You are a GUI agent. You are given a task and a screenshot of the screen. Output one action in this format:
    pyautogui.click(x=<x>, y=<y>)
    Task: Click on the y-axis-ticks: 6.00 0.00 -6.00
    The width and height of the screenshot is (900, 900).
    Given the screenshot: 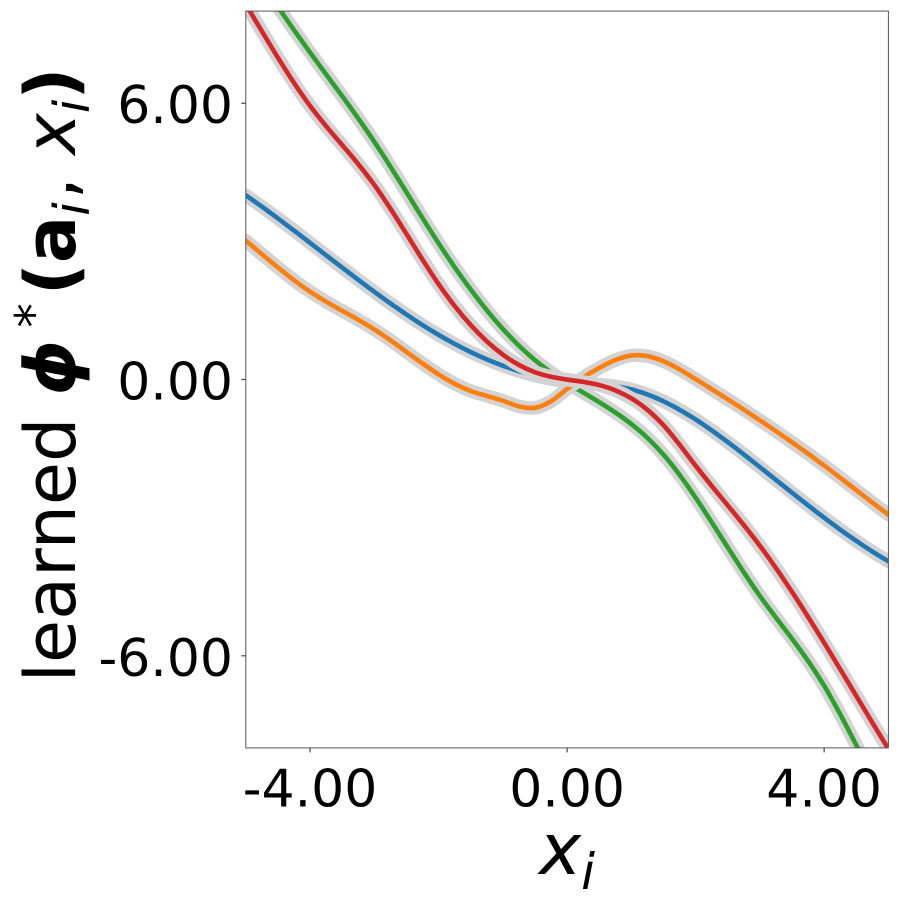 What is the action you would take?
    pyautogui.click(x=172, y=382)
    